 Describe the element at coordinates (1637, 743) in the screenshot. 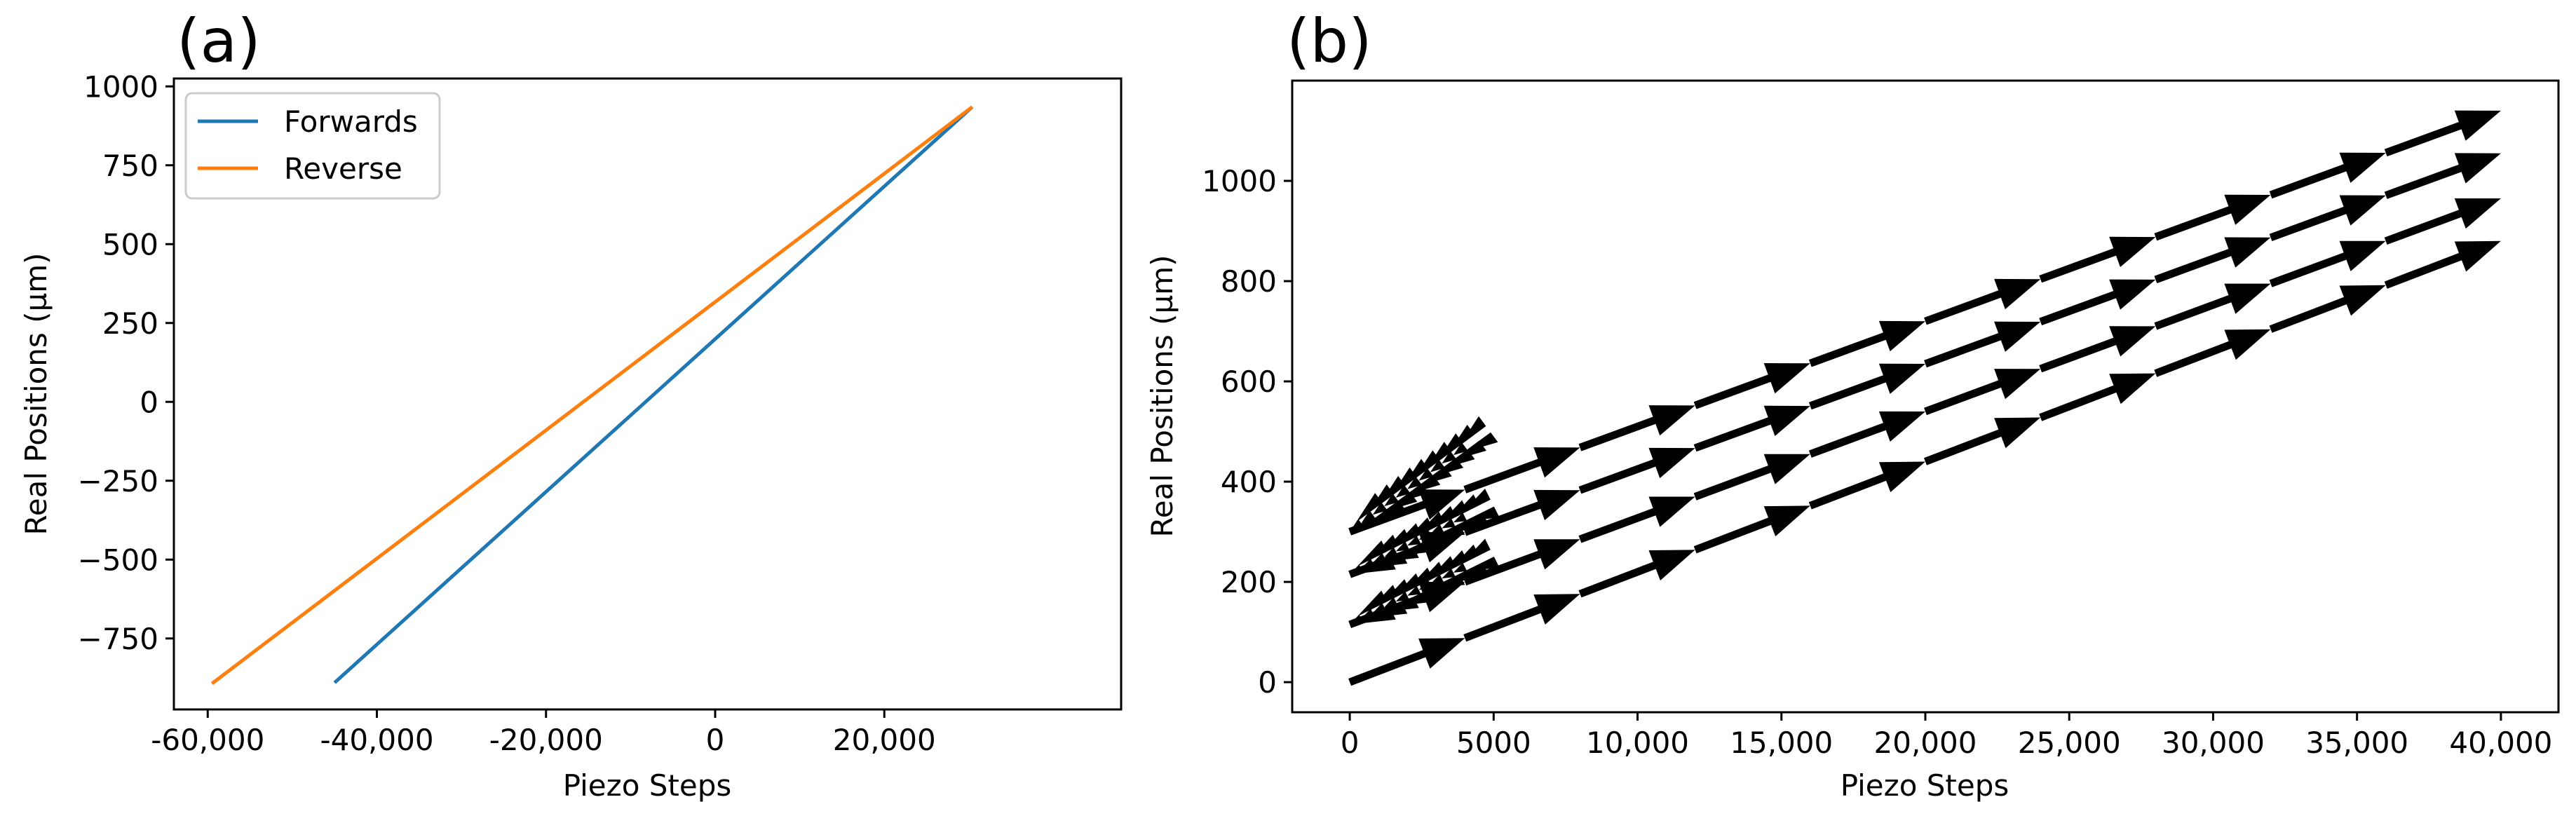

I see `panel-b-x-tick-label: 10,000` at that location.